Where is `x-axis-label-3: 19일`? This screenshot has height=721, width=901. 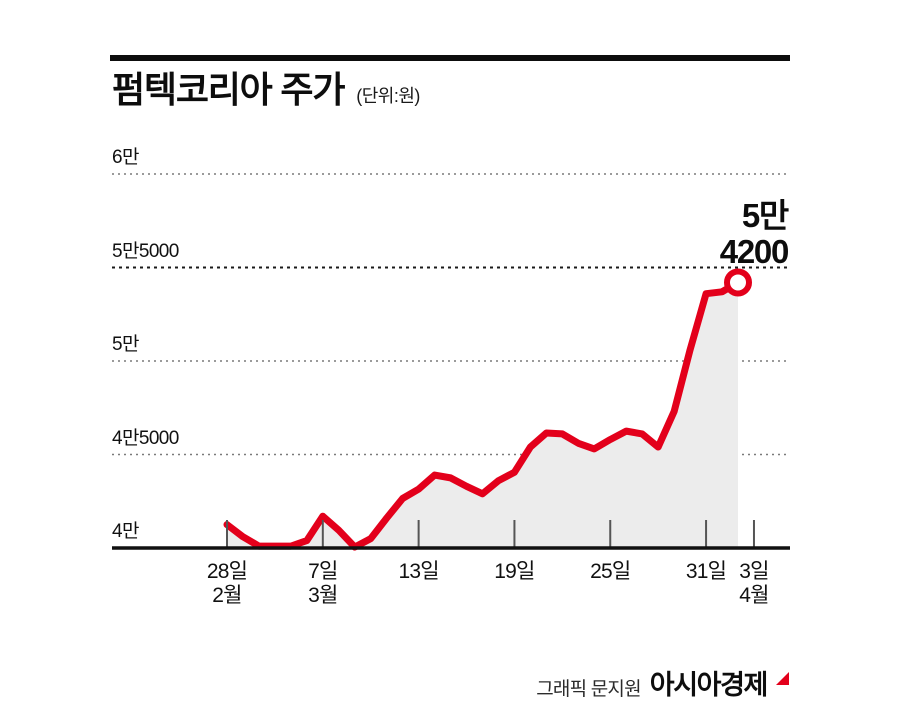 x-axis-label-3: 19일 is located at coordinates (514, 572).